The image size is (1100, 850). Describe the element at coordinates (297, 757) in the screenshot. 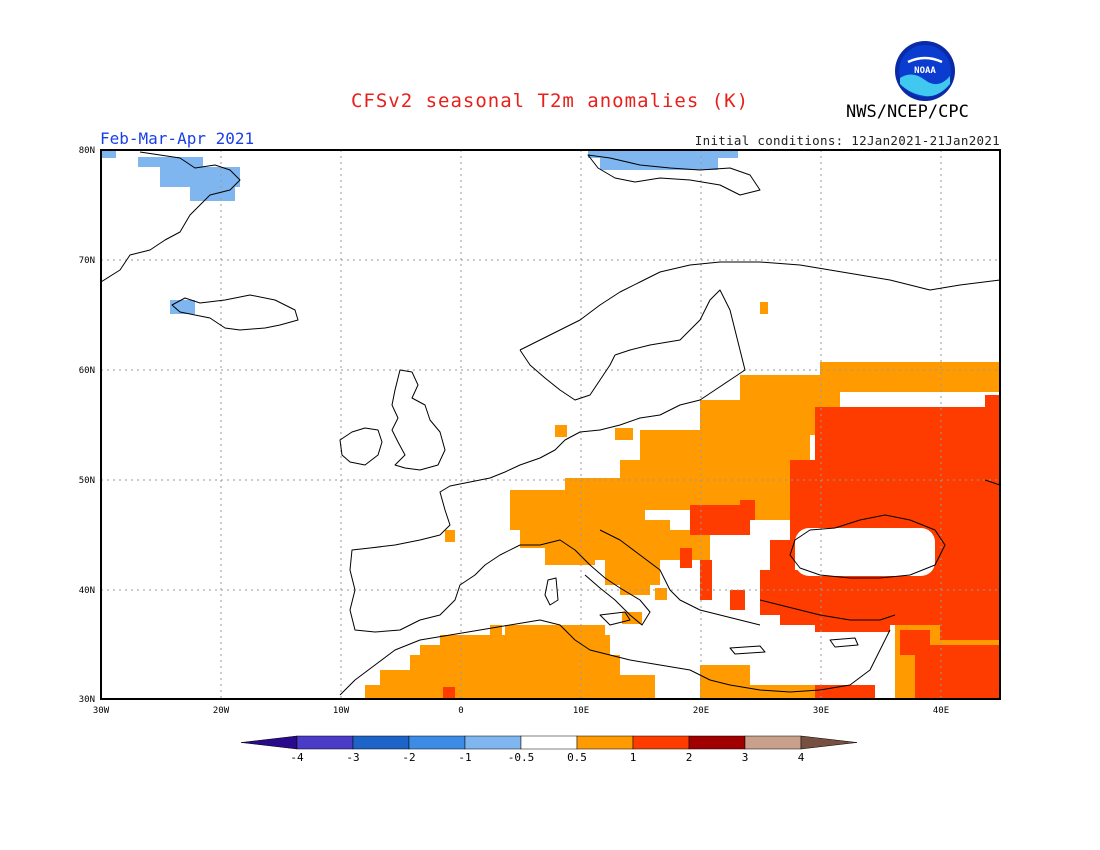

I see `legend-label: -4` at that location.